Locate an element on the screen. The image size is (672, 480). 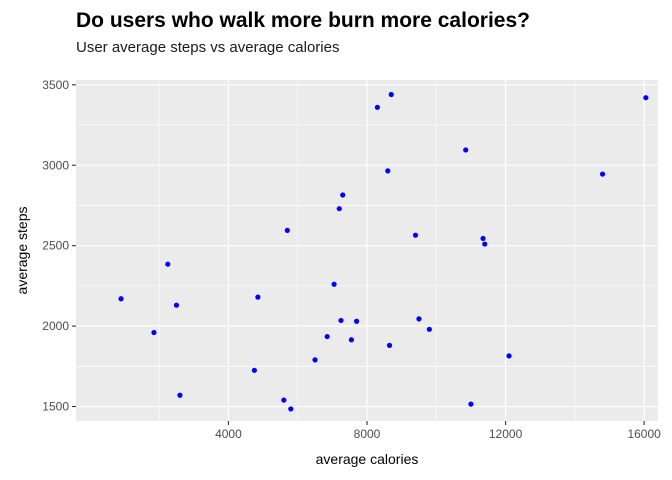
y-tick-label: 3500 is located at coordinates (55, 85).